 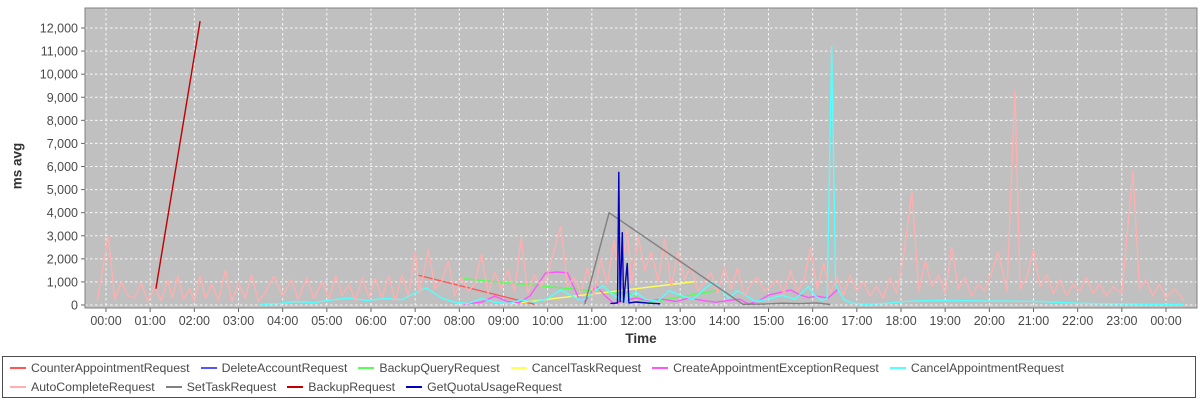 I want to click on legend-swatch-CounterAppointmentRequest, so click(x=18, y=367).